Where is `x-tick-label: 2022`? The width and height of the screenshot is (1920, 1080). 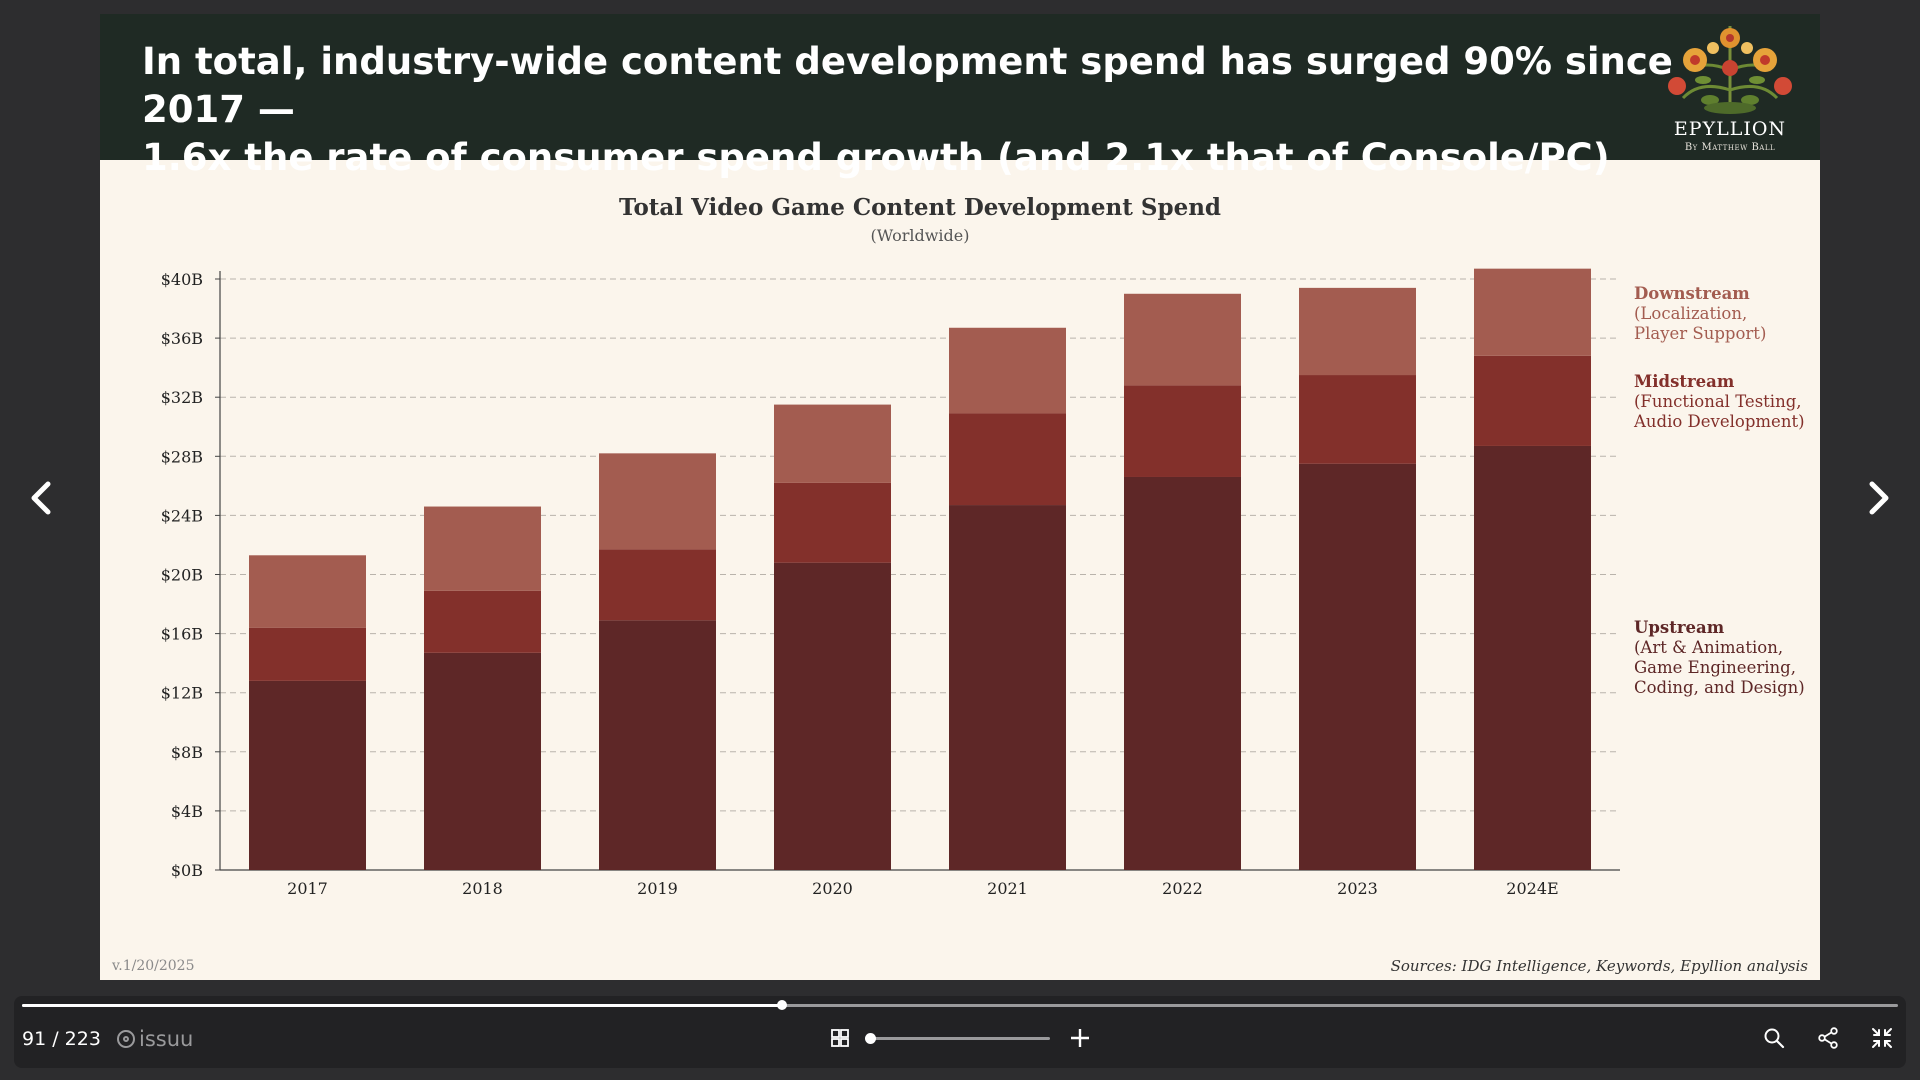
x-tick-label: 2022 is located at coordinates (1182, 888).